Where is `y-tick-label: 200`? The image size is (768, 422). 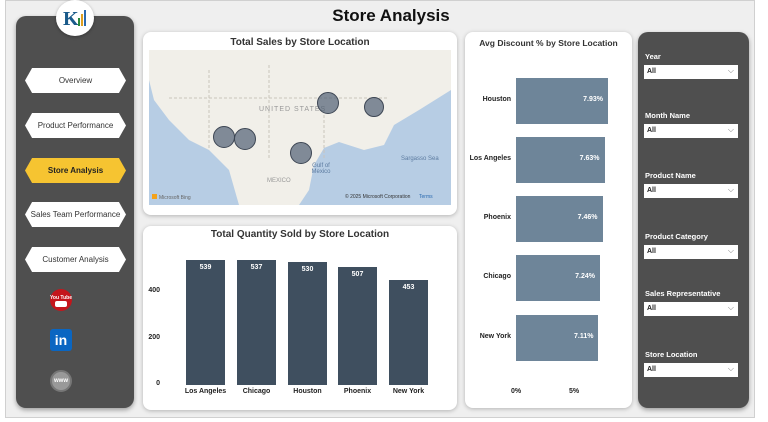 y-tick-label: 200 is located at coordinates (154, 337).